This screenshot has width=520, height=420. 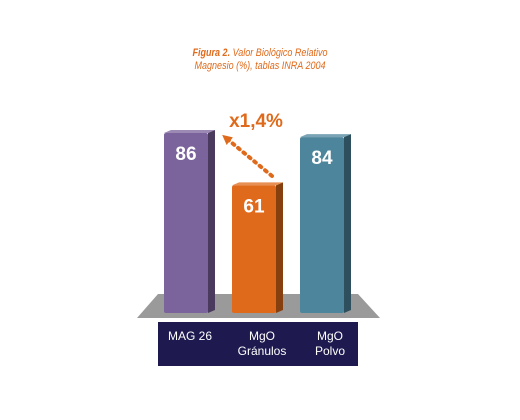 What do you see at coordinates (262, 343) in the screenshot?
I see `category-label-1: MgO Gránulos` at bounding box center [262, 343].